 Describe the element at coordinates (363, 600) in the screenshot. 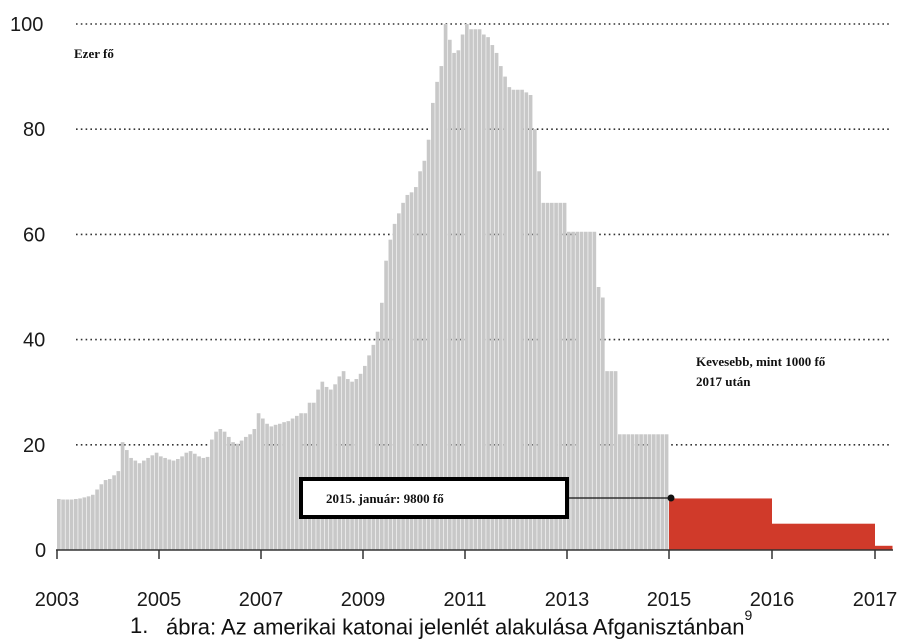

I see `x-tick-label: 2009` at that location.